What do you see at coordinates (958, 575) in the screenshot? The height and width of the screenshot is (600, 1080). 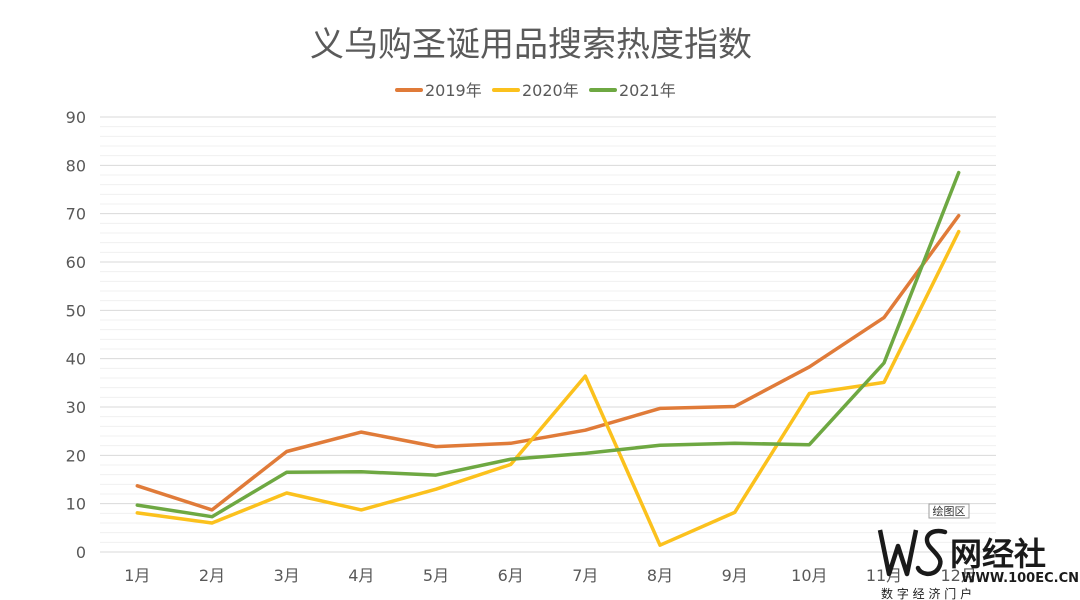 I see `x-tick-label: 12月` at bounding box center [958, 575].